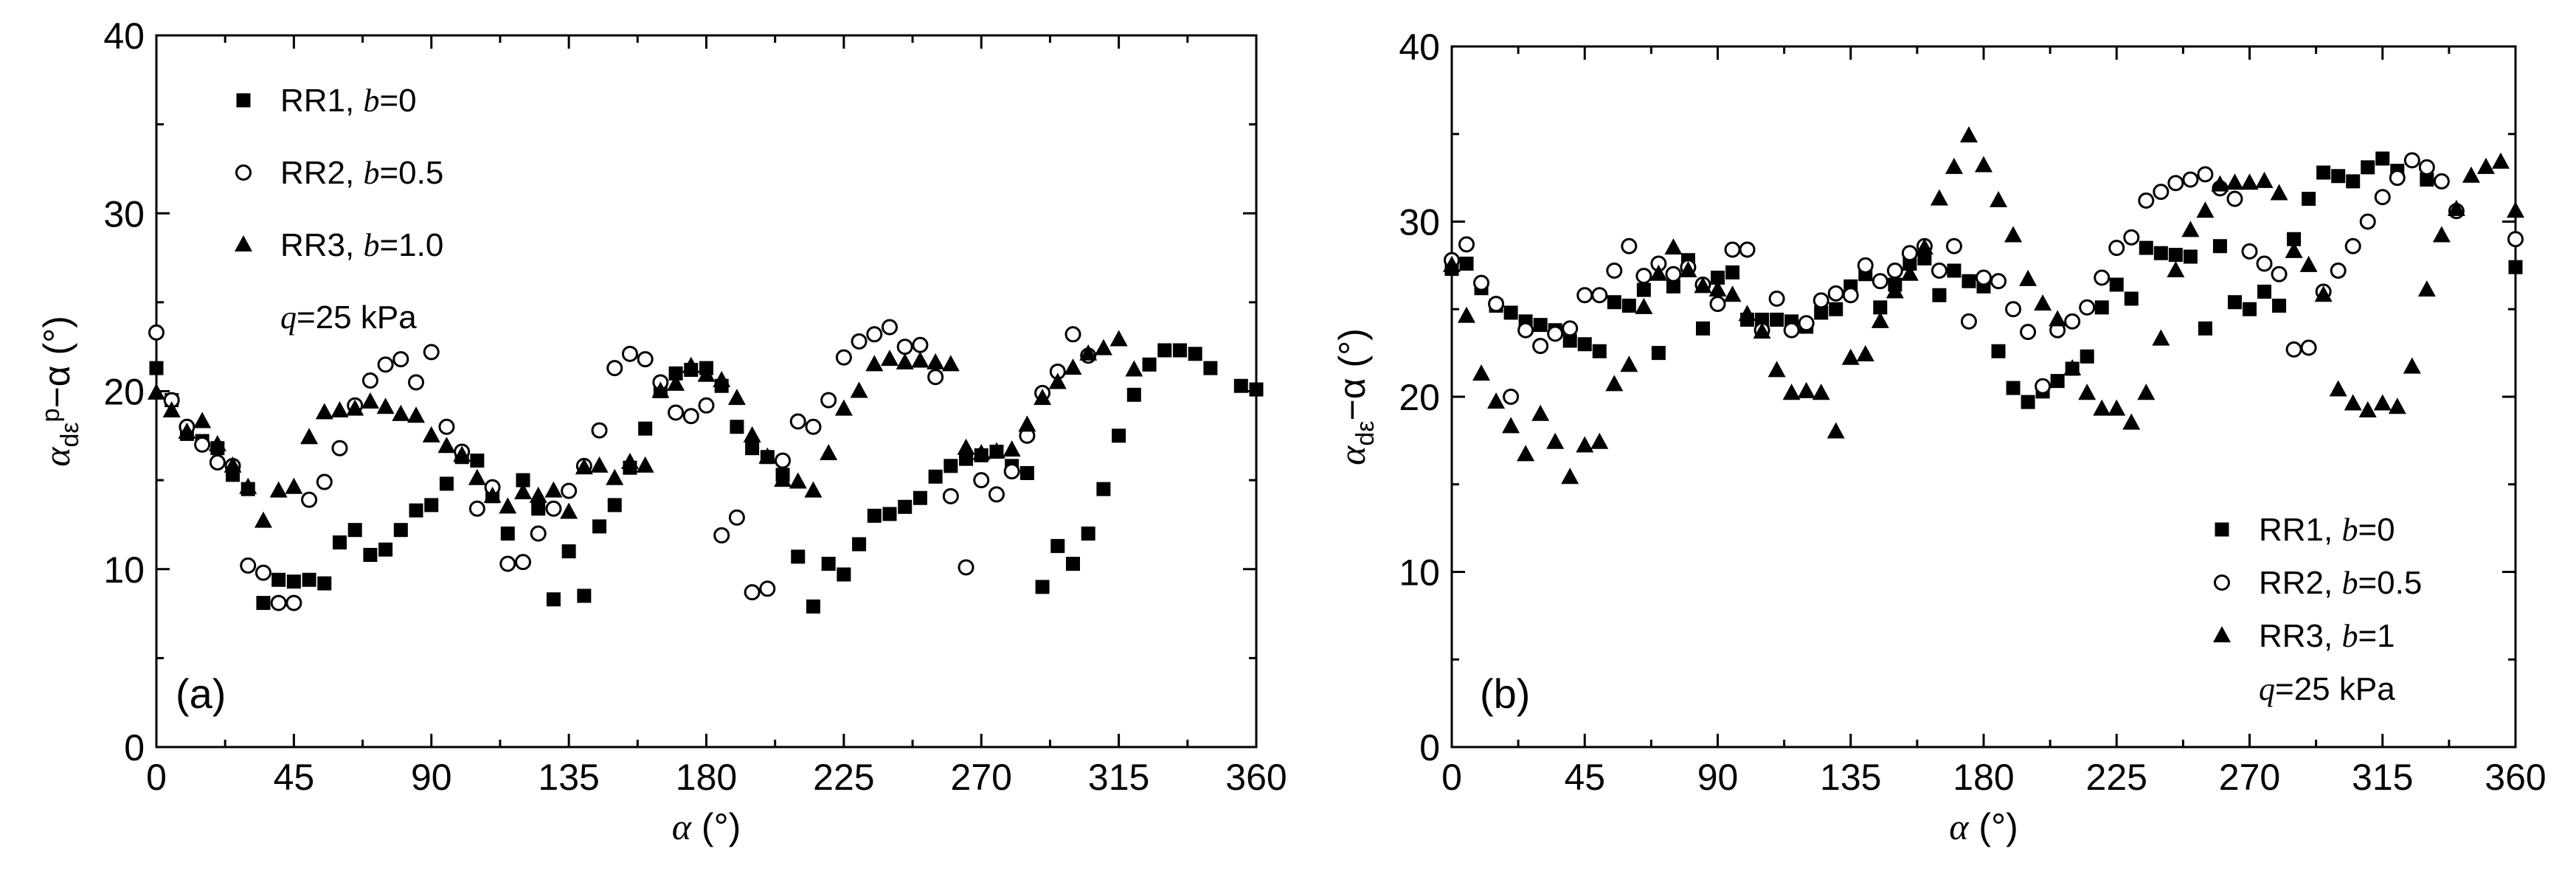 Image resolution: width=2576 pixels, height=882 pixels. I want to click on legend-variable: b, so click(371, 173).